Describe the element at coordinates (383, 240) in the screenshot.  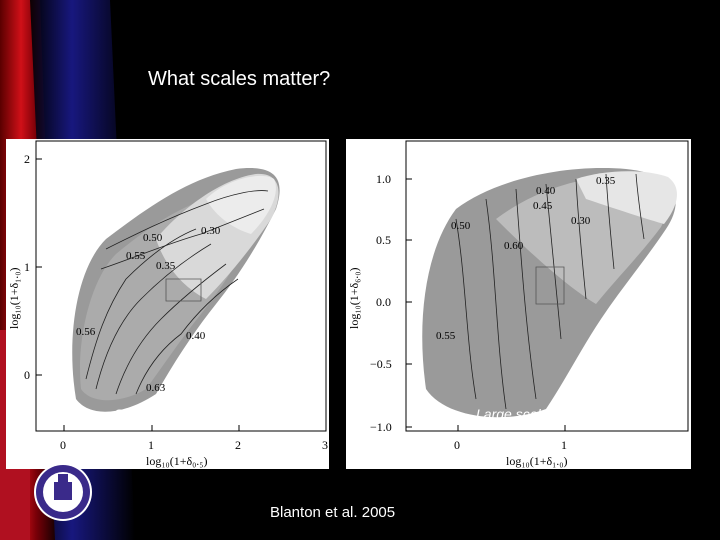
I see `right-ytick-0.5: 0.5` at that location.